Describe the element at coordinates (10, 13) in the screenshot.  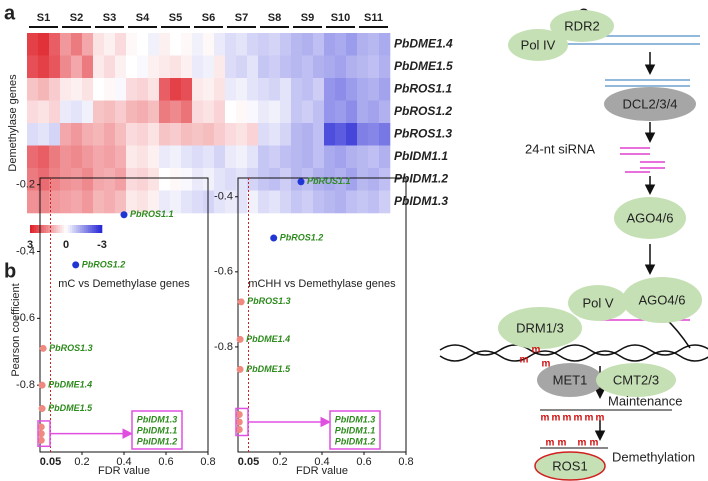
I see `panel-label: a` at that location.